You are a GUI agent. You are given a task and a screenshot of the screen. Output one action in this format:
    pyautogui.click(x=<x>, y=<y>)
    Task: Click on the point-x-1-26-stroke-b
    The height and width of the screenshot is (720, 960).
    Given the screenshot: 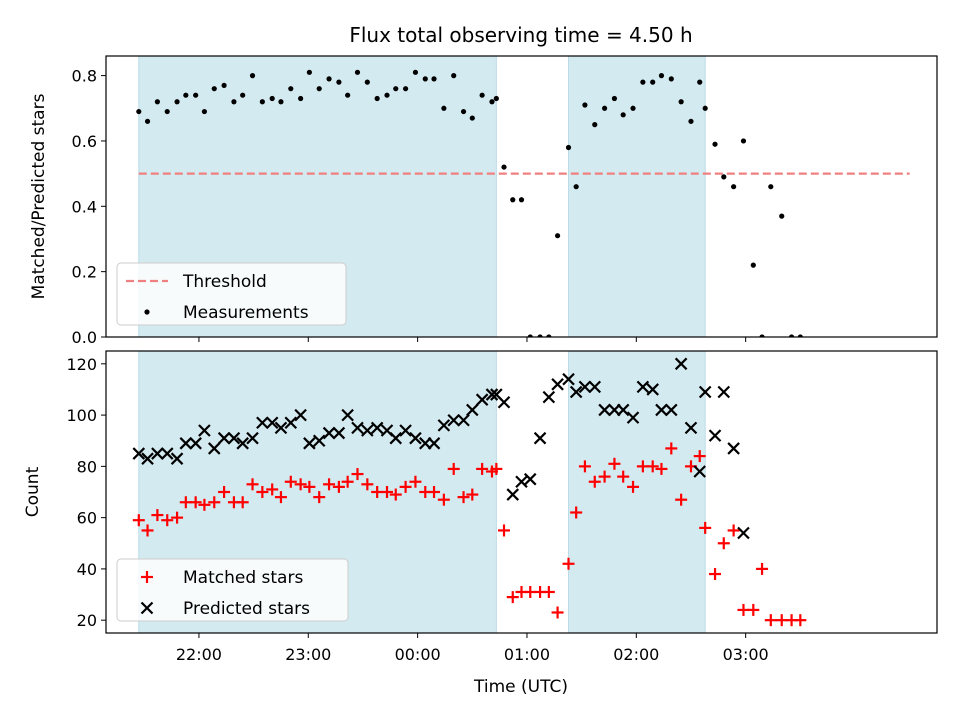 What is the action you would take?
    pyautogui.click(x=387, y=430)
    